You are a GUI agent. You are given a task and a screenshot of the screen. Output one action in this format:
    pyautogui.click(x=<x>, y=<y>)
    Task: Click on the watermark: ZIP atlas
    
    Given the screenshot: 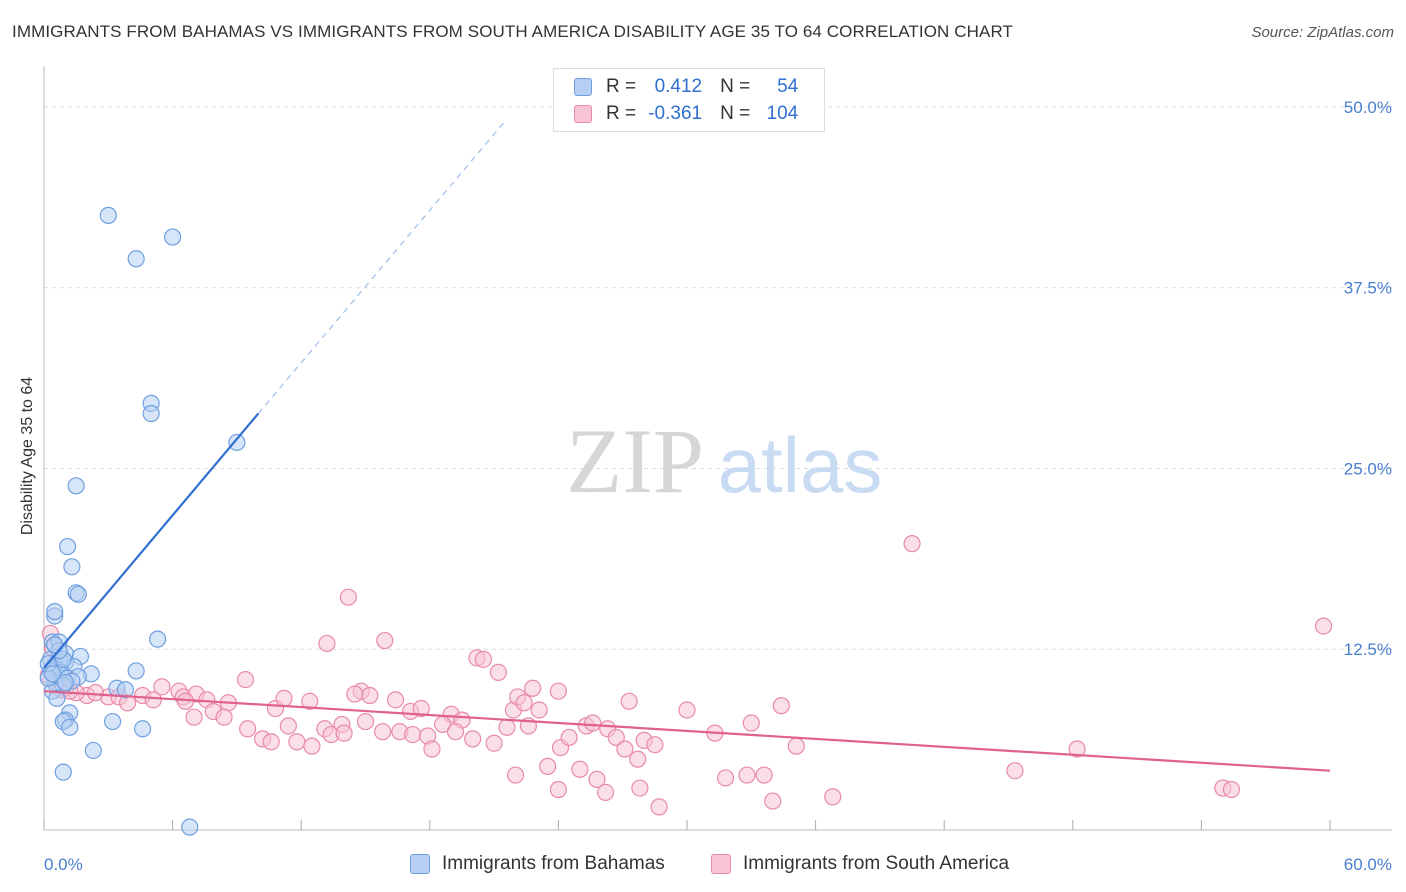 What is the action you would take?
    pyautogui.click(x=724, y=461)
    